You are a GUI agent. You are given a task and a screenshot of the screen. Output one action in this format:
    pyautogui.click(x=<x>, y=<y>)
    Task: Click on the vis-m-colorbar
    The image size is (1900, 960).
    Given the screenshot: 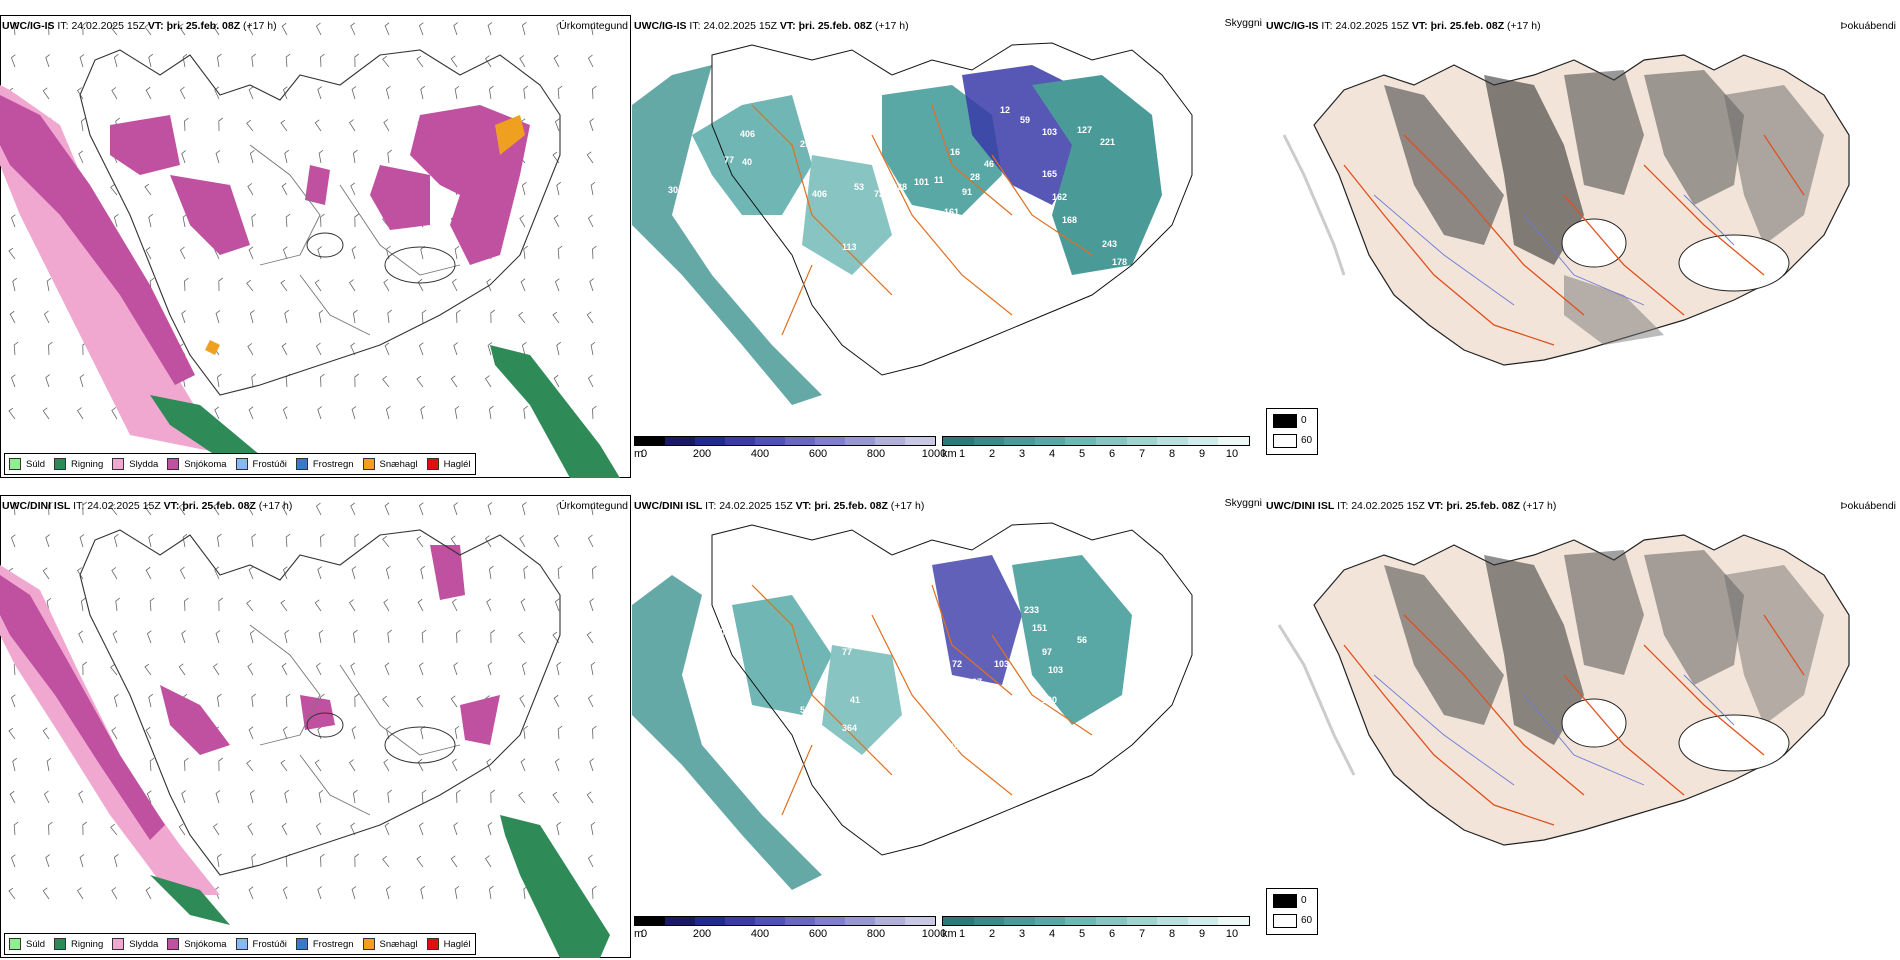 What is the action you would take?
    pyautogui.click(x=785, y=441)
    